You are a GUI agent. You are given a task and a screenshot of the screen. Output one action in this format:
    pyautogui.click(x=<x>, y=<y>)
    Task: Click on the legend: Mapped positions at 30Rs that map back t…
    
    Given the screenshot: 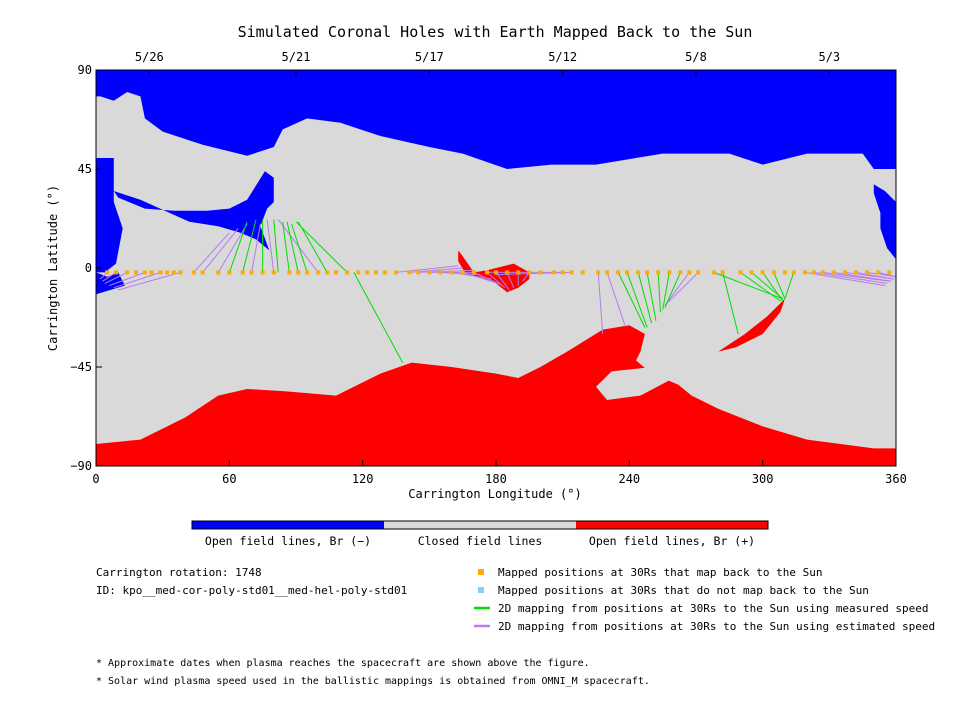 What is the action you would take?
    pyautogui.click(x=704, y=599)
    